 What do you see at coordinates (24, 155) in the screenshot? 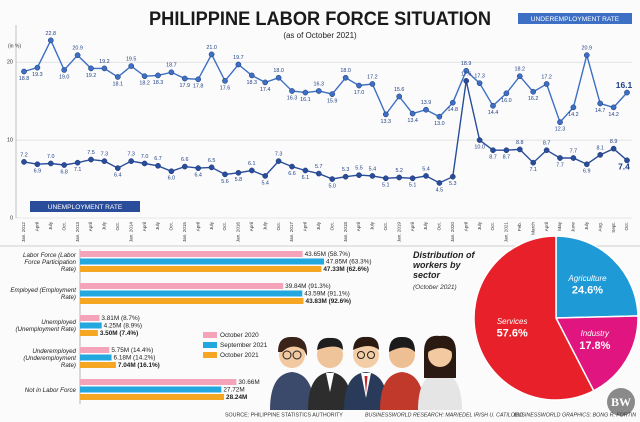
I see `data-label: 7.2` at bounding box center [24, 155].